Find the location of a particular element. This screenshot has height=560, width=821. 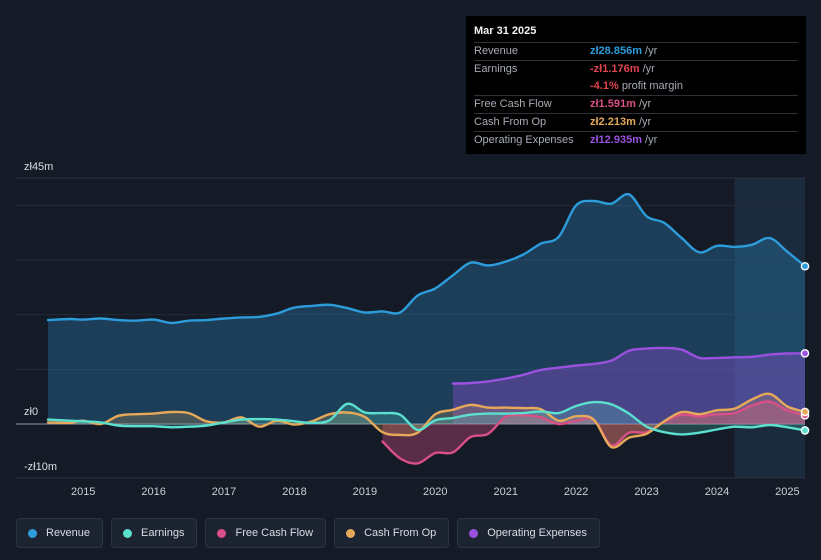

tooltip-unit: profit margin is located at coordinates (652, 86).